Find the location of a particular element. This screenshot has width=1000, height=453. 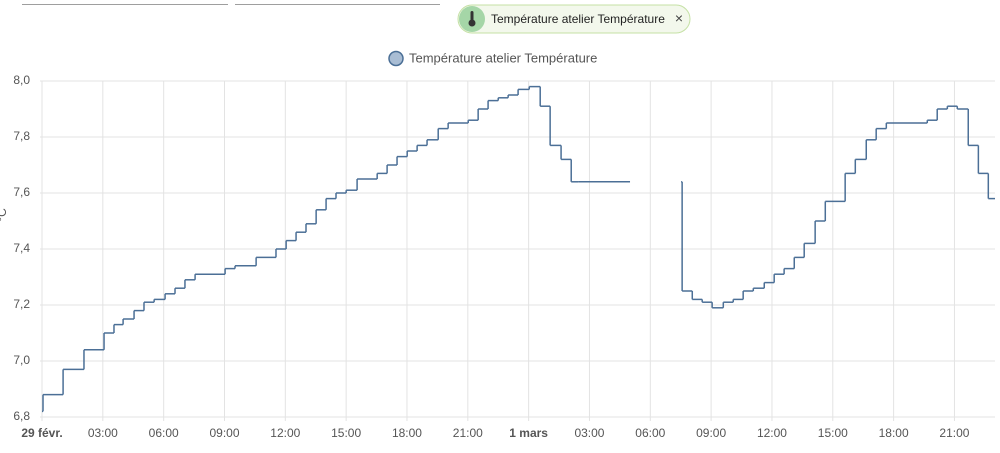

chip-bg is located at coordinates (574, 19).